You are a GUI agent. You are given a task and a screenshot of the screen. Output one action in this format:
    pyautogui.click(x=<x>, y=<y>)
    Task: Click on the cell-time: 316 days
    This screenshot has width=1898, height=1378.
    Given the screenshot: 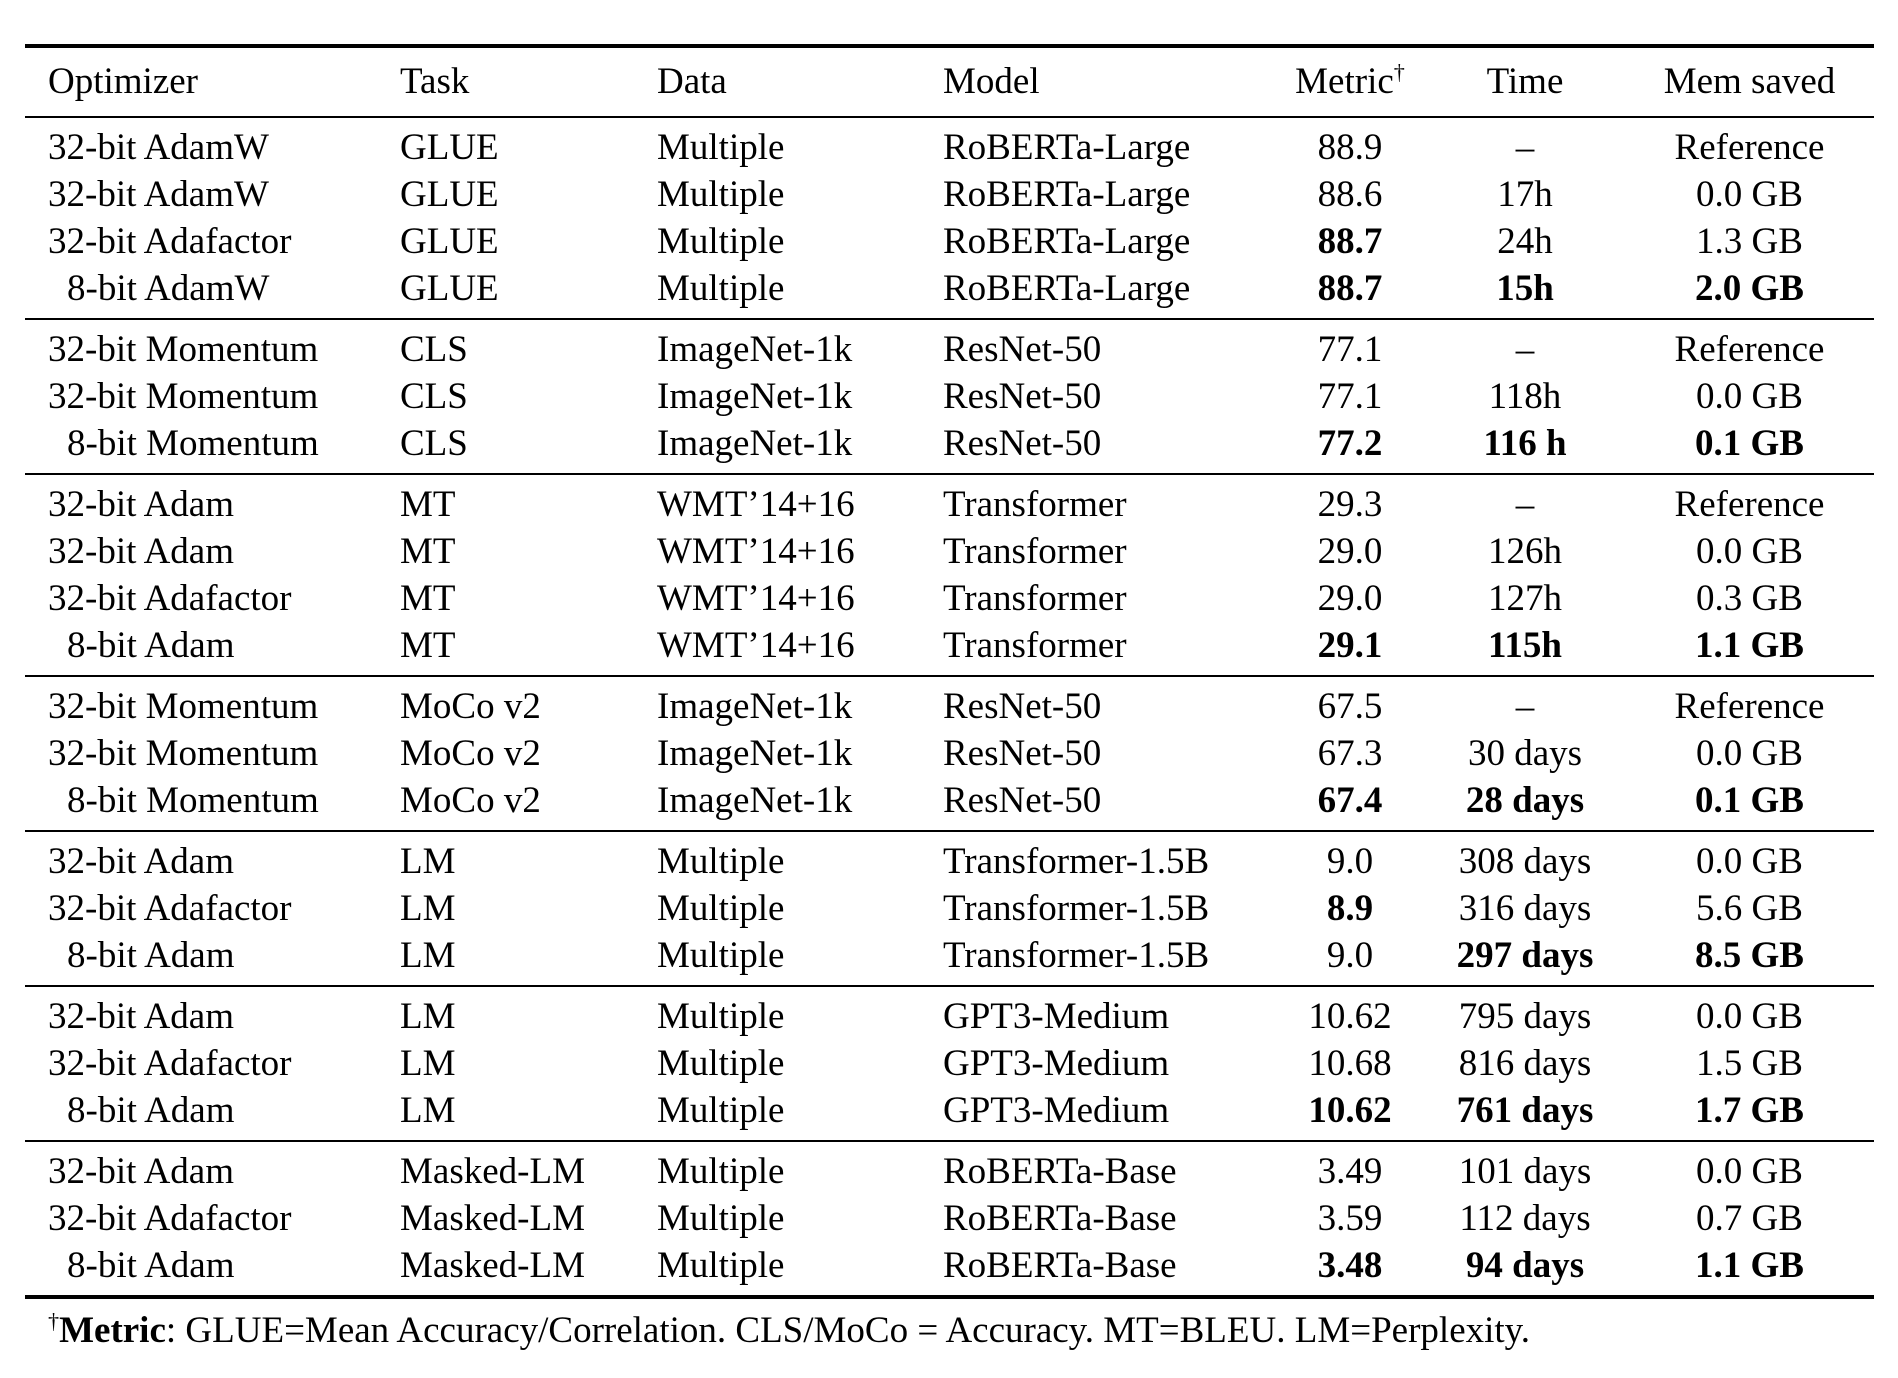 What is the action you would take?
    pyautogui.click(x=1525, y=908)
    